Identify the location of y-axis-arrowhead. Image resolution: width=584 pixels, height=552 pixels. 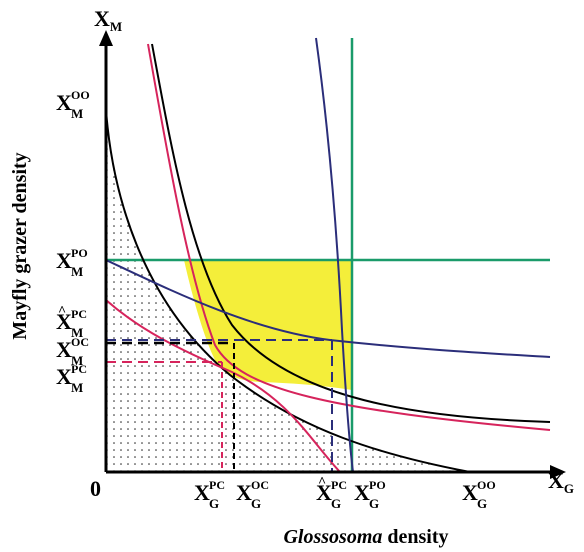
(106, 38).